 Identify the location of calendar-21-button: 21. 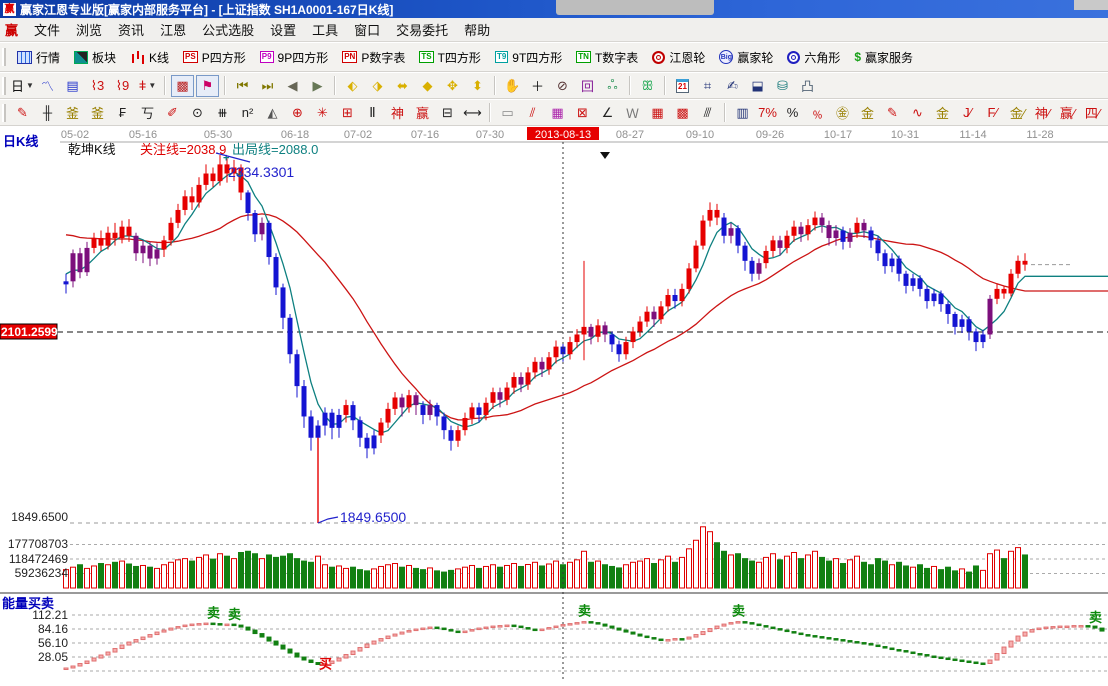
(682, 86).